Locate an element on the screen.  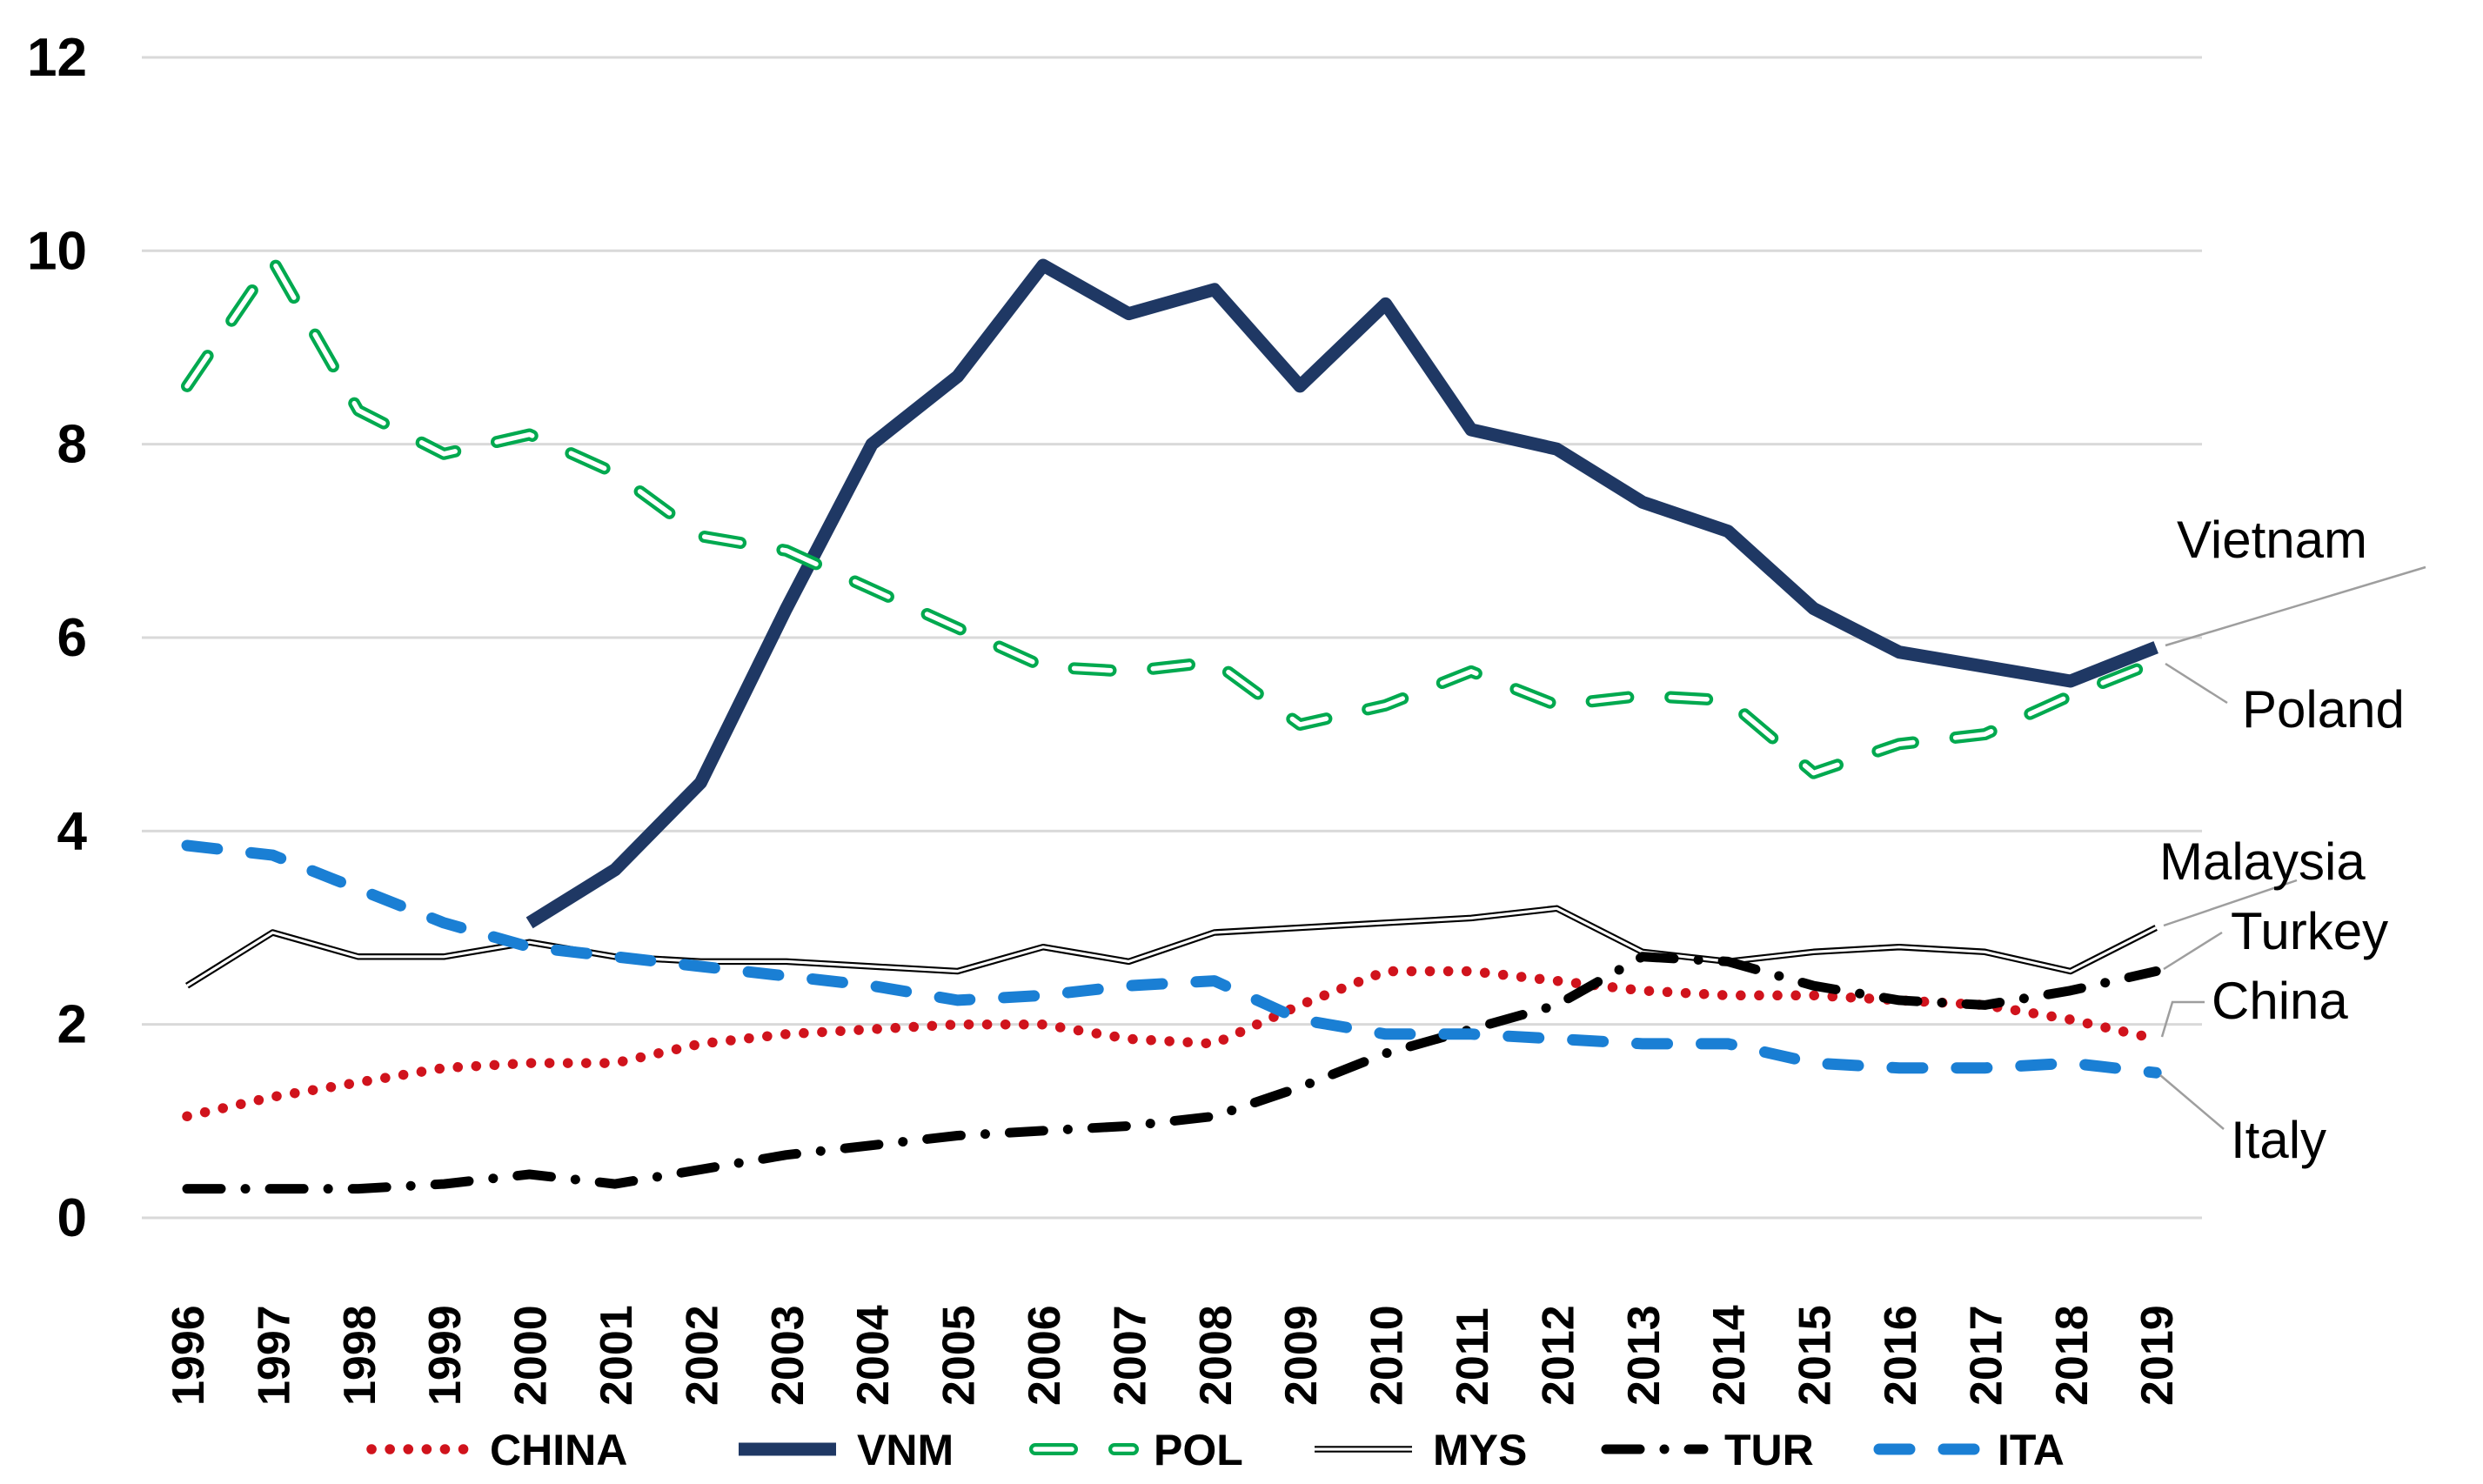
x-tick-label: 2019 is located at coordinates (2157, 1355).